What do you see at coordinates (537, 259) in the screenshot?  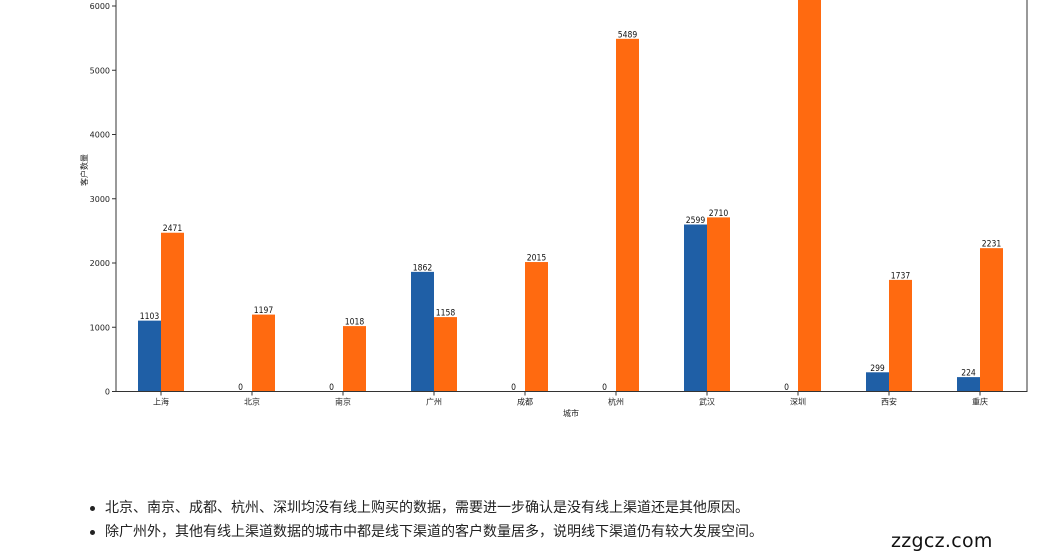 I see `data-label: 2015` at bounding box center [537, 259].